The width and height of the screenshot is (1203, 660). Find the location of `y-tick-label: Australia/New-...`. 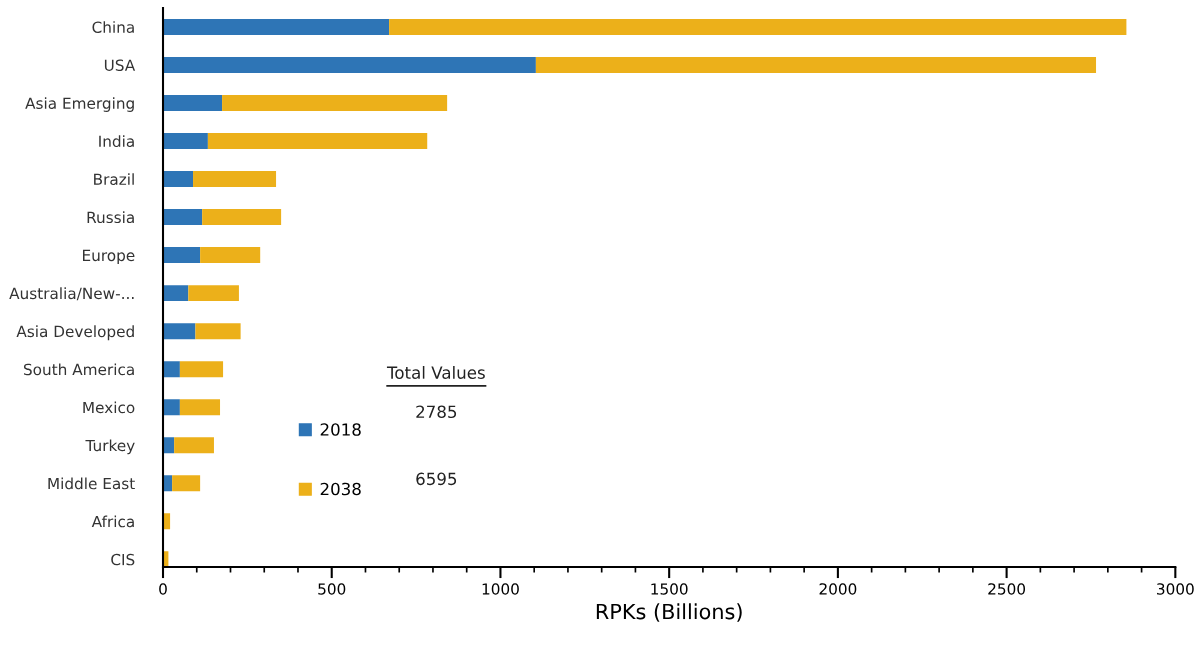

y-tick-label: Australia/New-... is located at coordinates (71, 294).